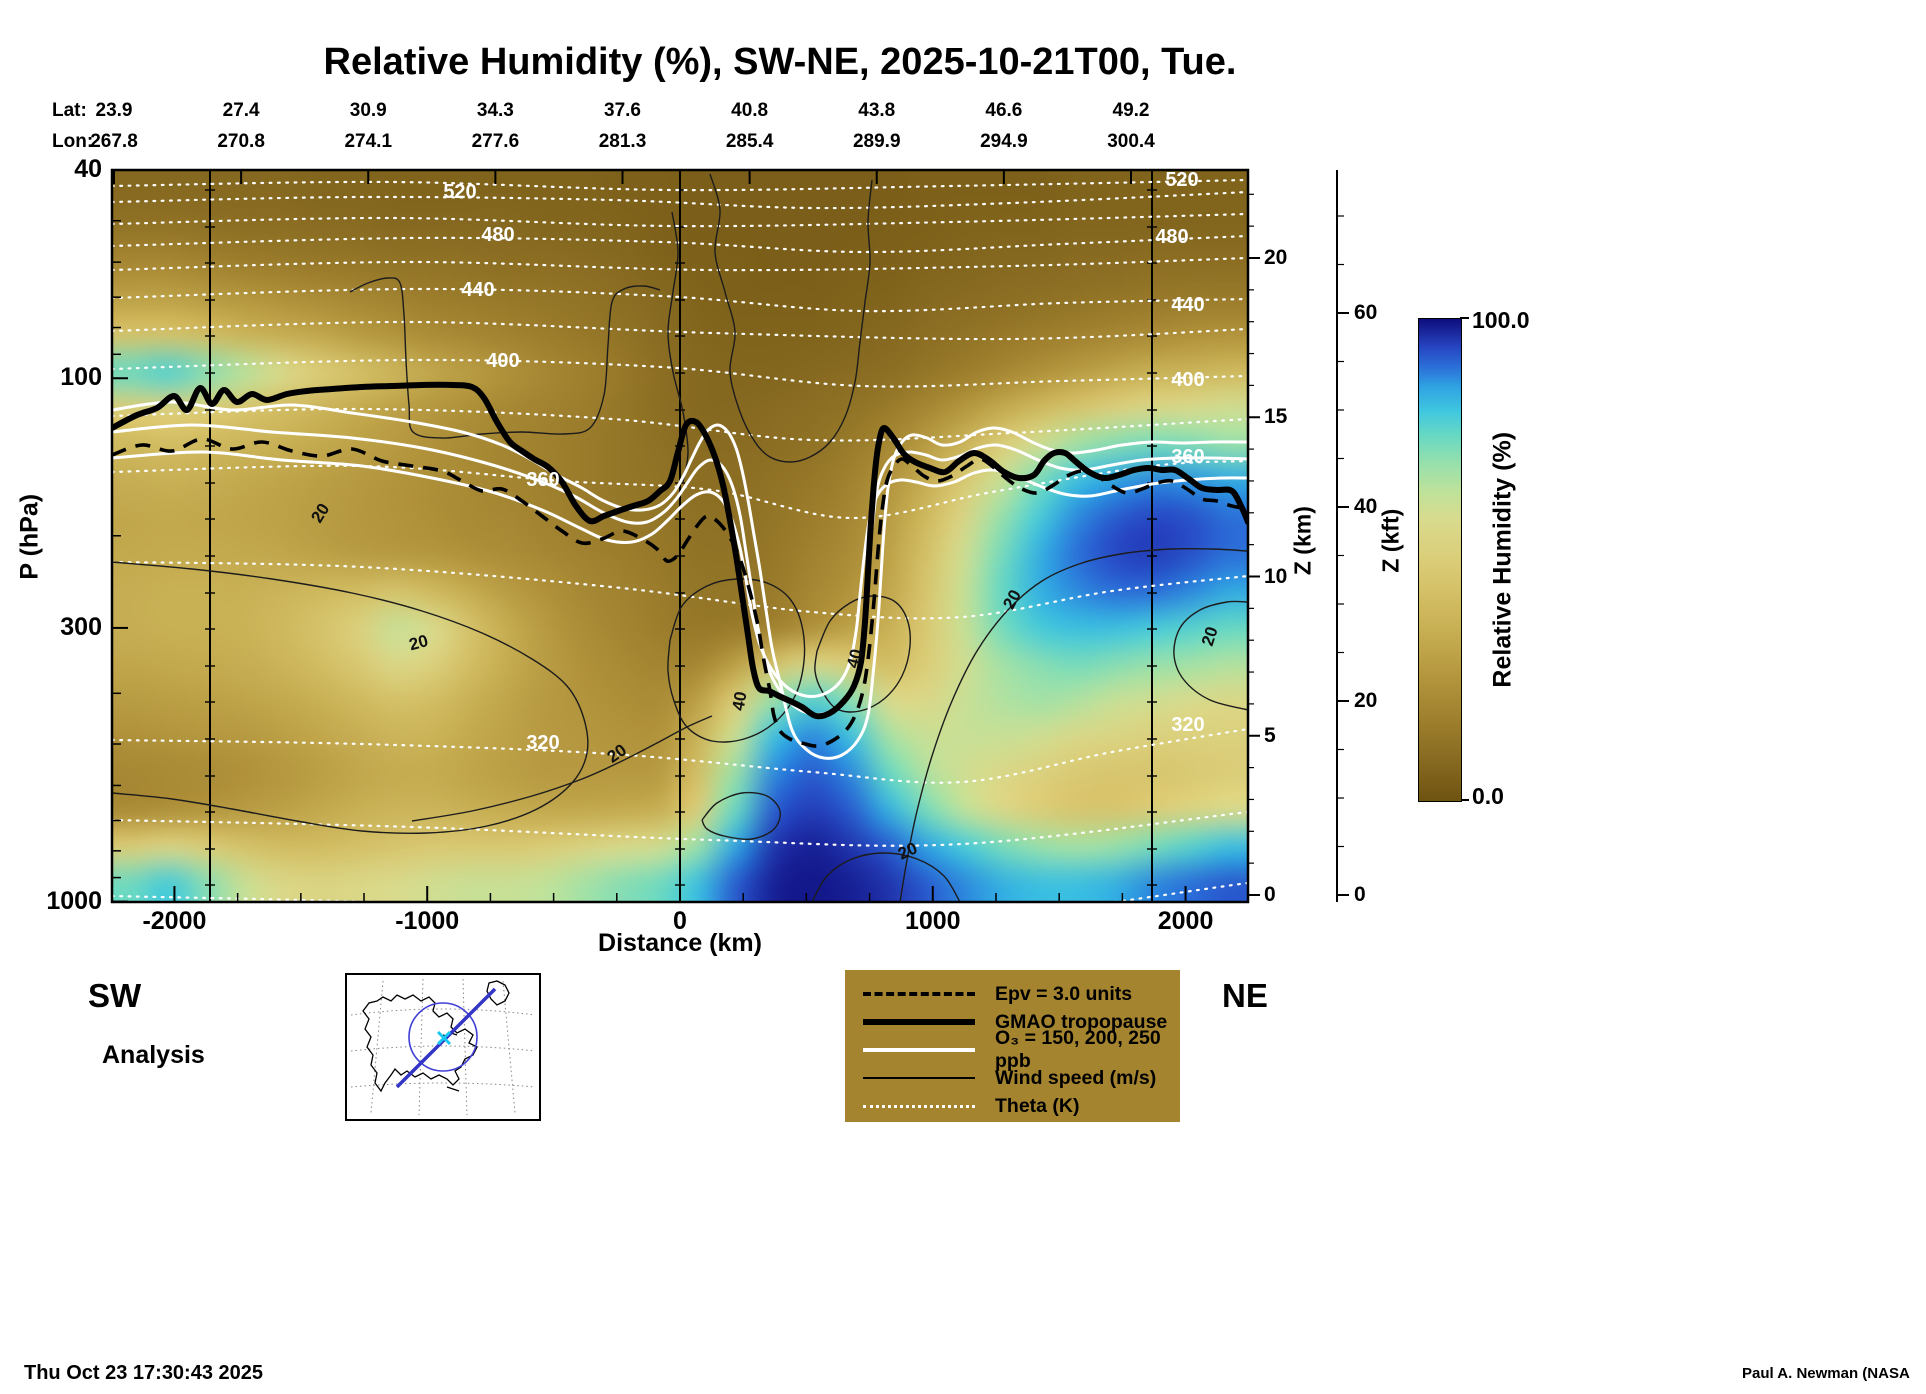 This screenshot has width=1926, height=1394. What do you see at coordinates (29, 536) in the screenshot?
I see `pressure-axis-label: P (hPa)` at bounding box center [29, 536].